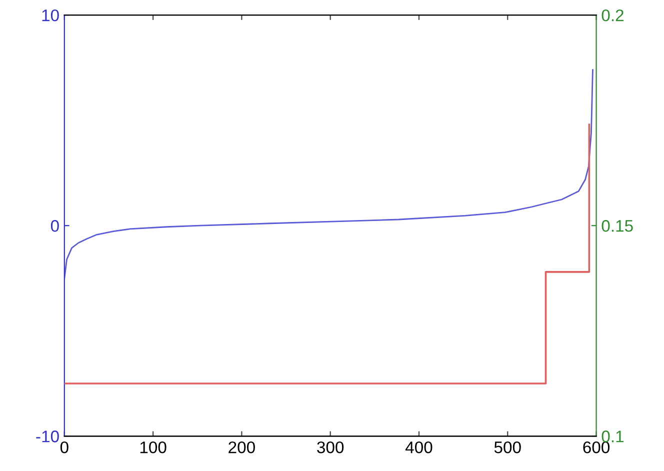  Describe the element at coordinates (613, 436) in the screenshot. I see `y2-tick-label: 0.1` at that location.